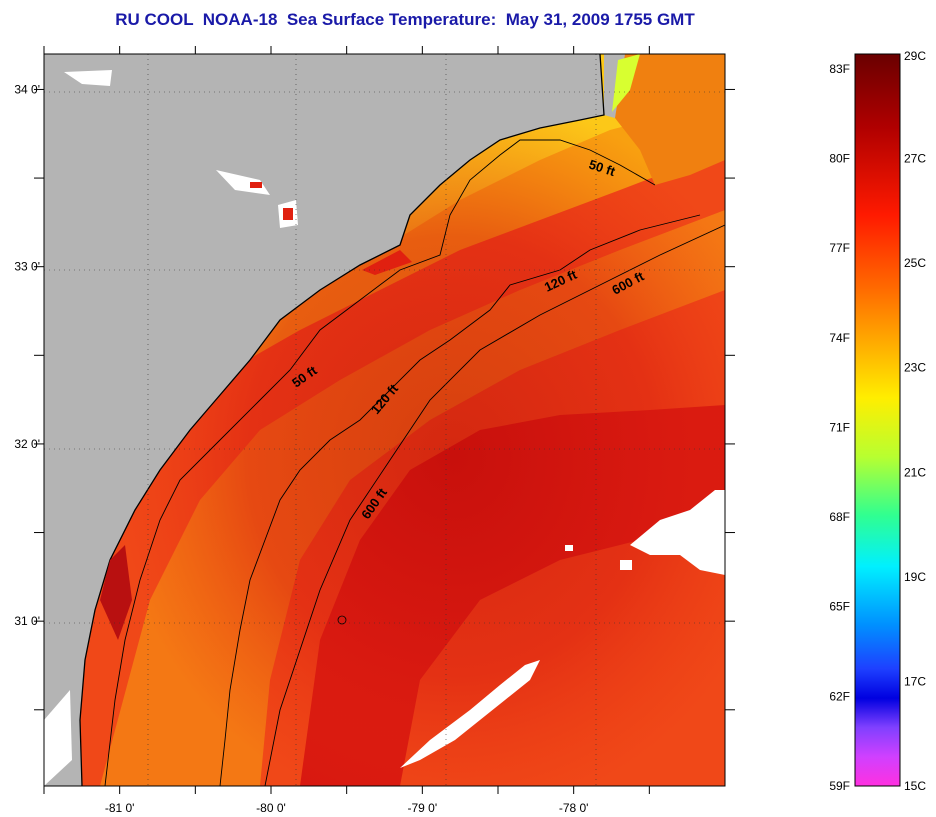 This screenshot has height=817, width=936. I want to click on colorbar-celsius-label: 21C, so click(915, 472).